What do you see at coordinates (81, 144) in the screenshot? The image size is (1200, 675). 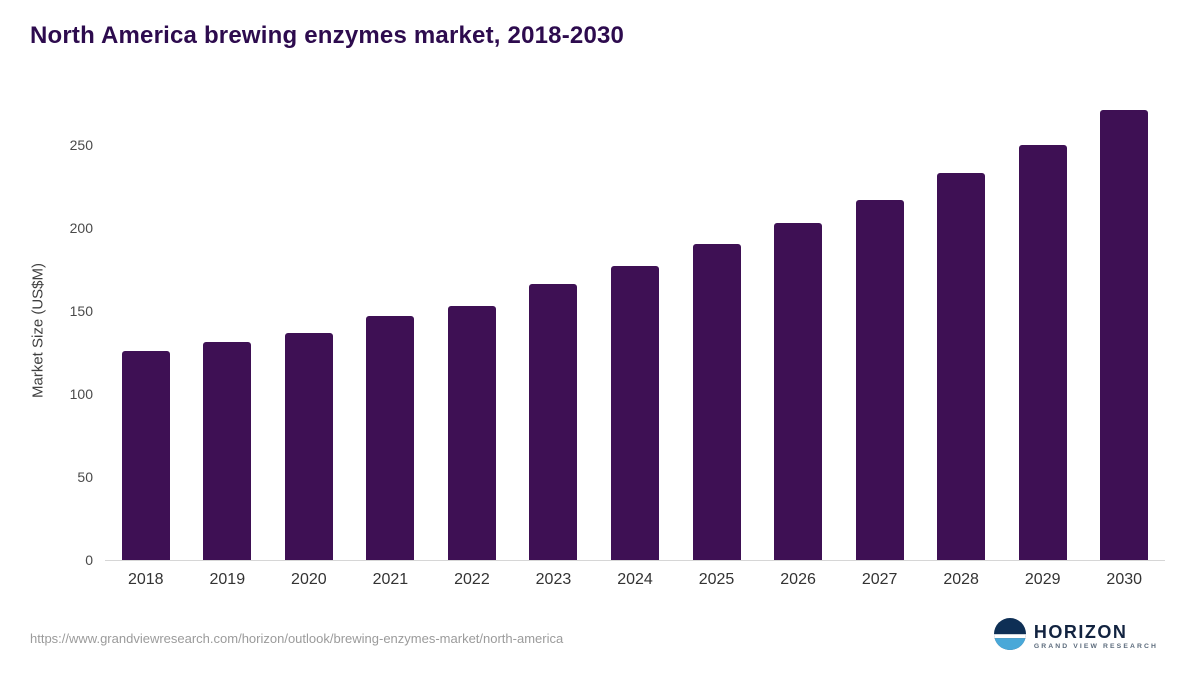 I see `y-tick-label: 250` at bounding box center [81, 144].